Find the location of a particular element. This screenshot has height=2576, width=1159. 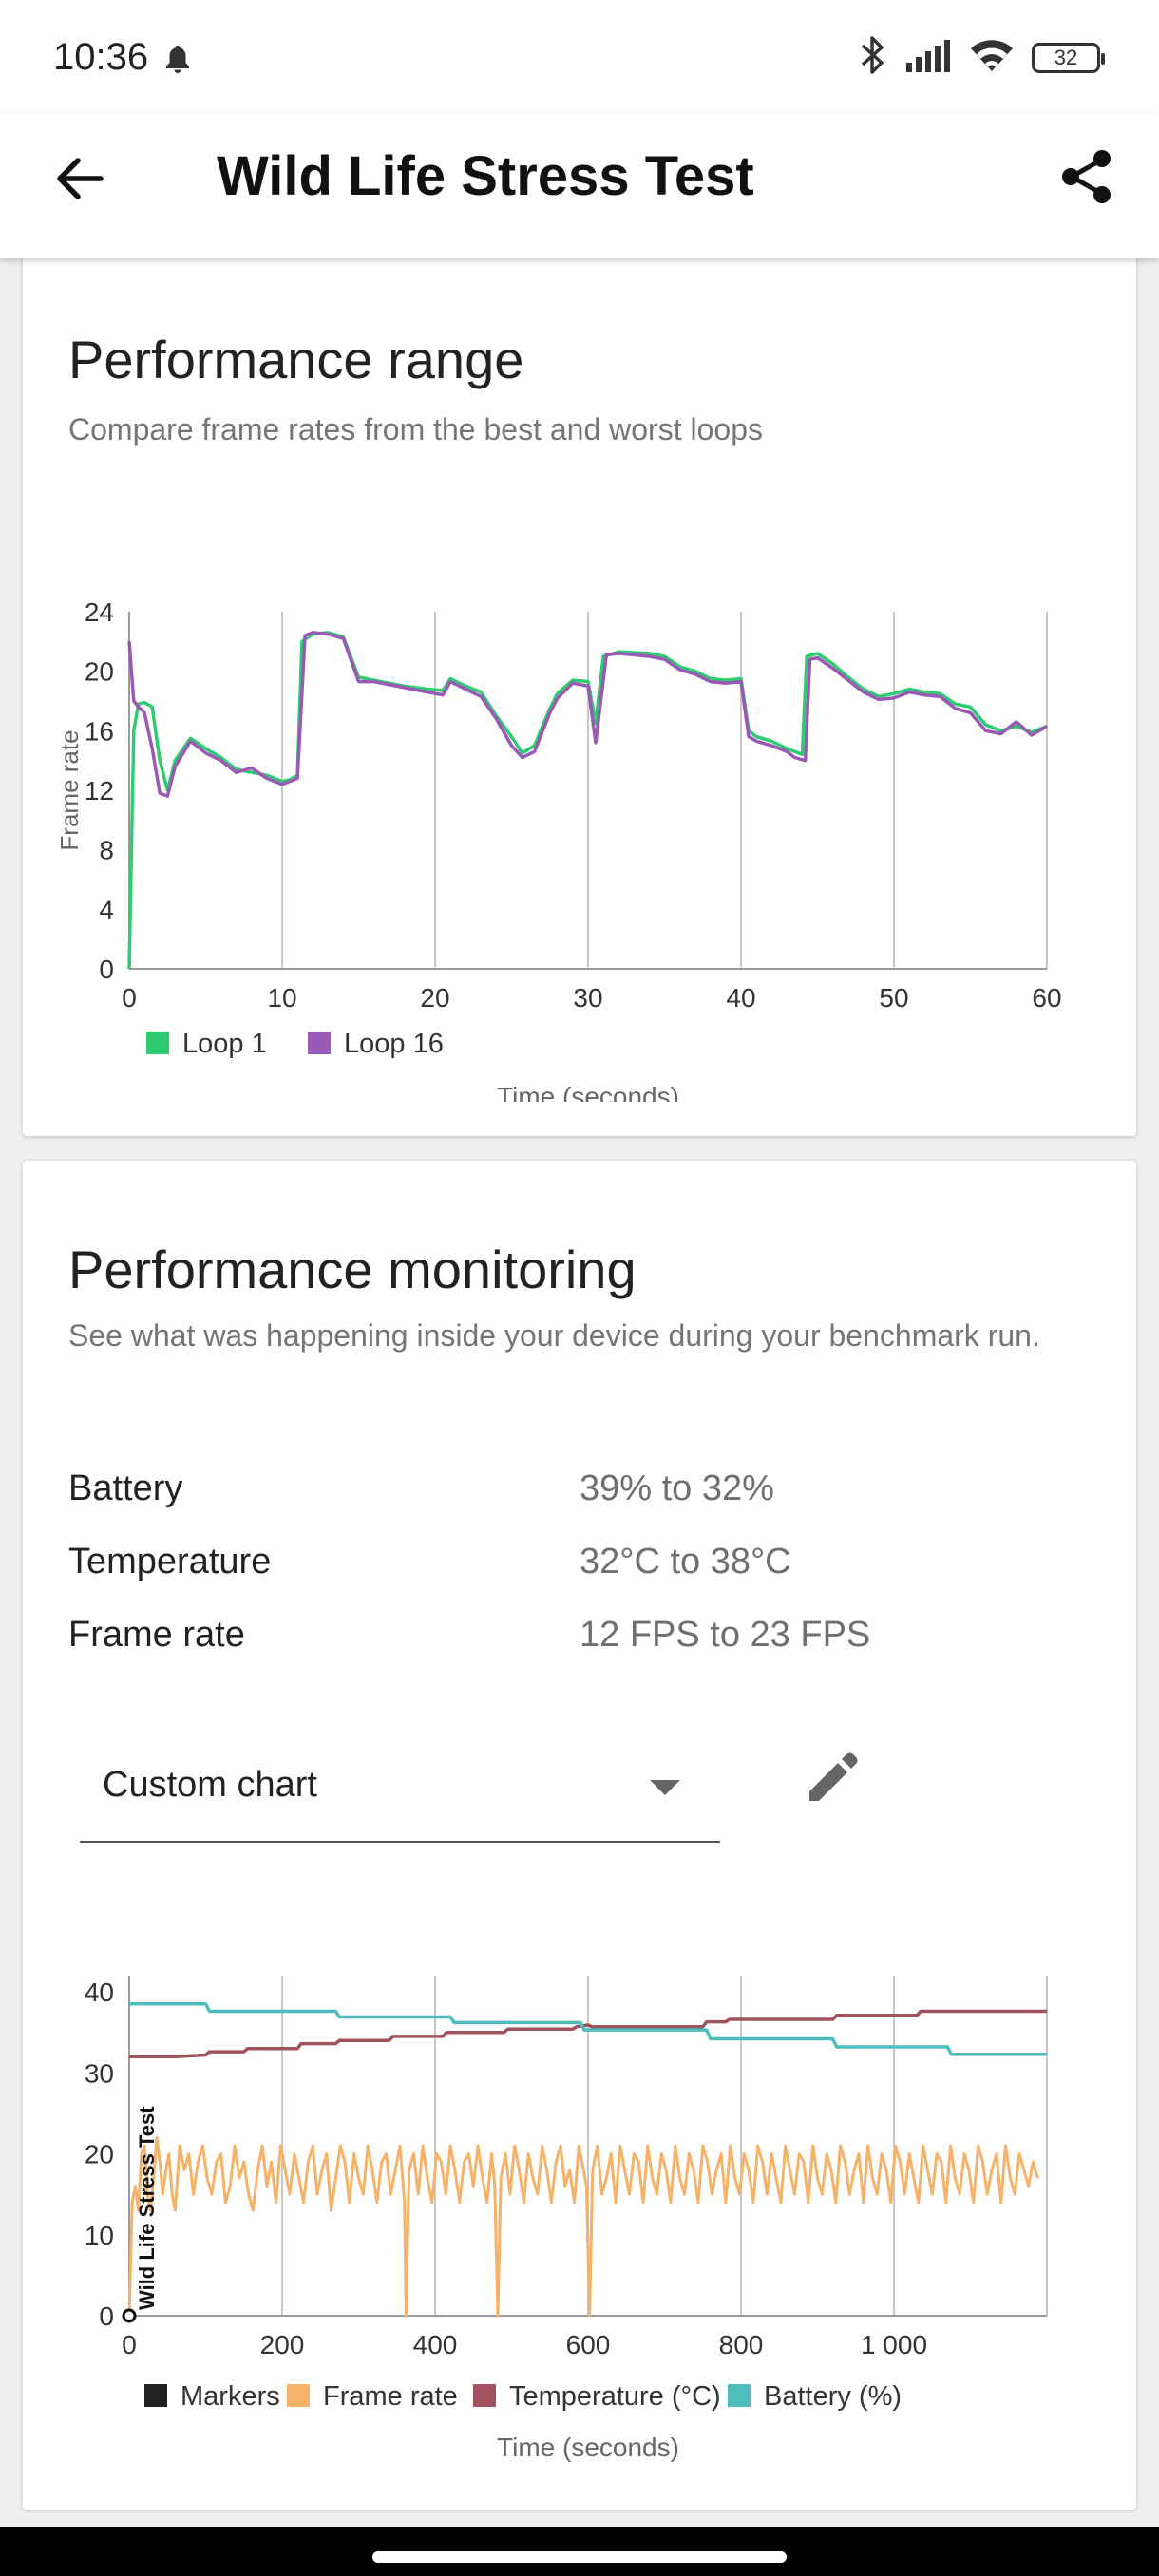

stat-row-battery: Battery 39% to 32% is located at coordinates (581, 1496).